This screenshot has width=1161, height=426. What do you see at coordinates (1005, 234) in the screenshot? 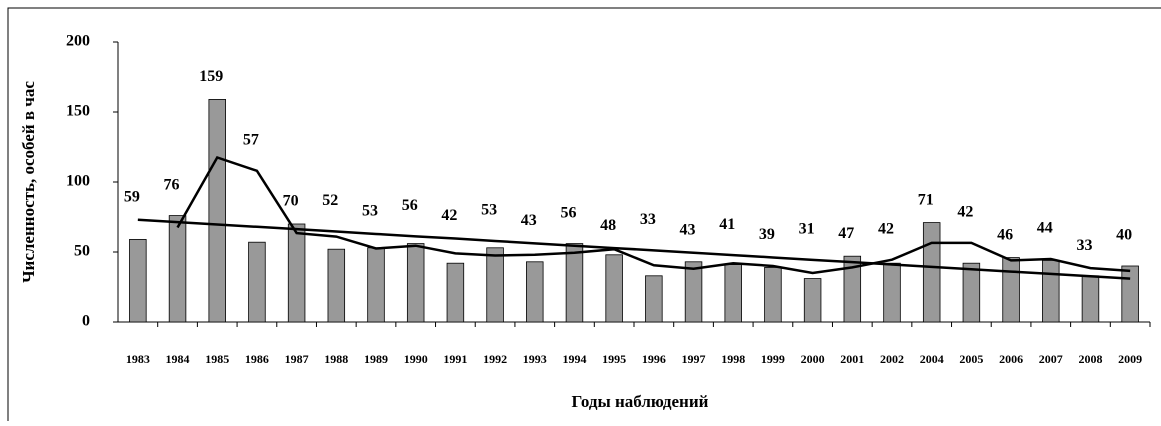
I see `data-label: 46` at bounding box center [1005, 234].